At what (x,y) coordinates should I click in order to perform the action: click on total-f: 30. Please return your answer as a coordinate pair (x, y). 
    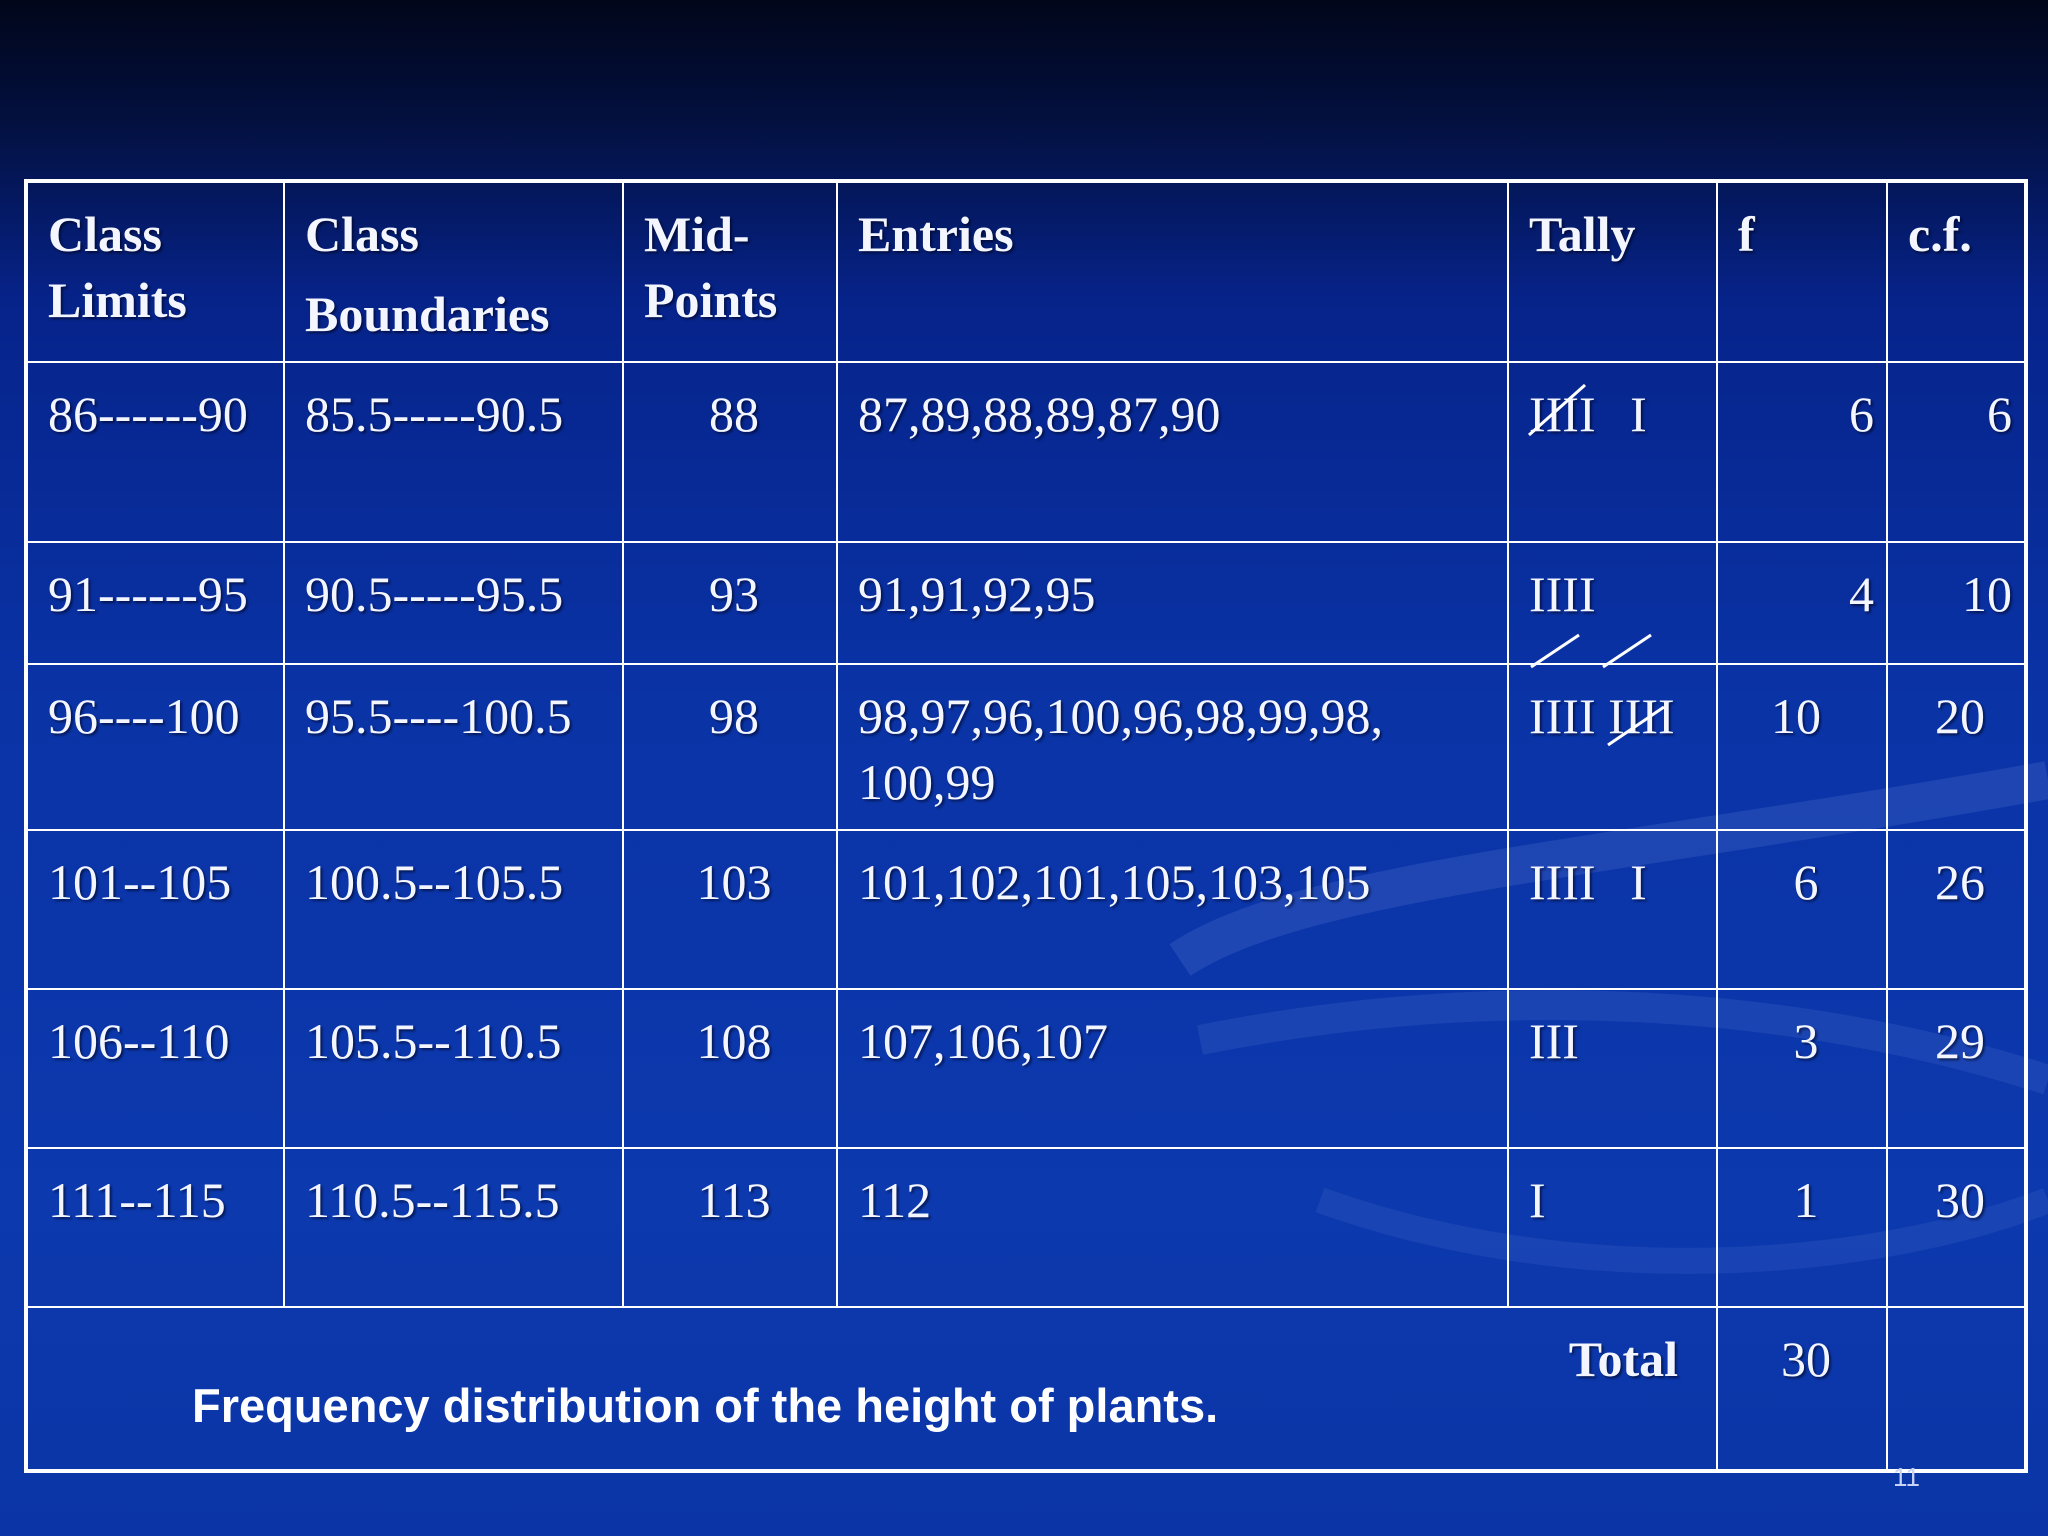
    Looking at the image, I should click on (1802, 1389).